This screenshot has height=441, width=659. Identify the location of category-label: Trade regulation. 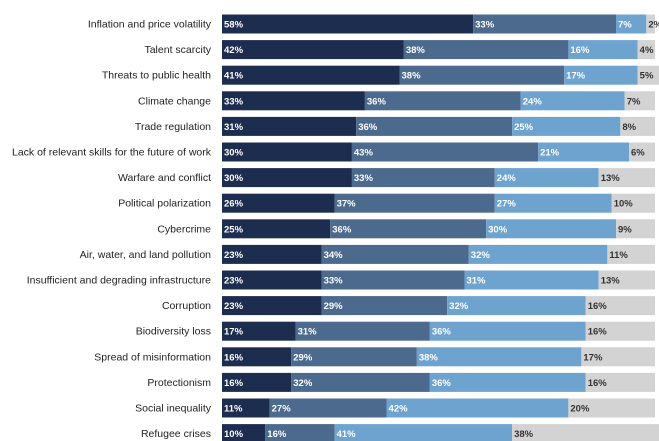
(173, 127).